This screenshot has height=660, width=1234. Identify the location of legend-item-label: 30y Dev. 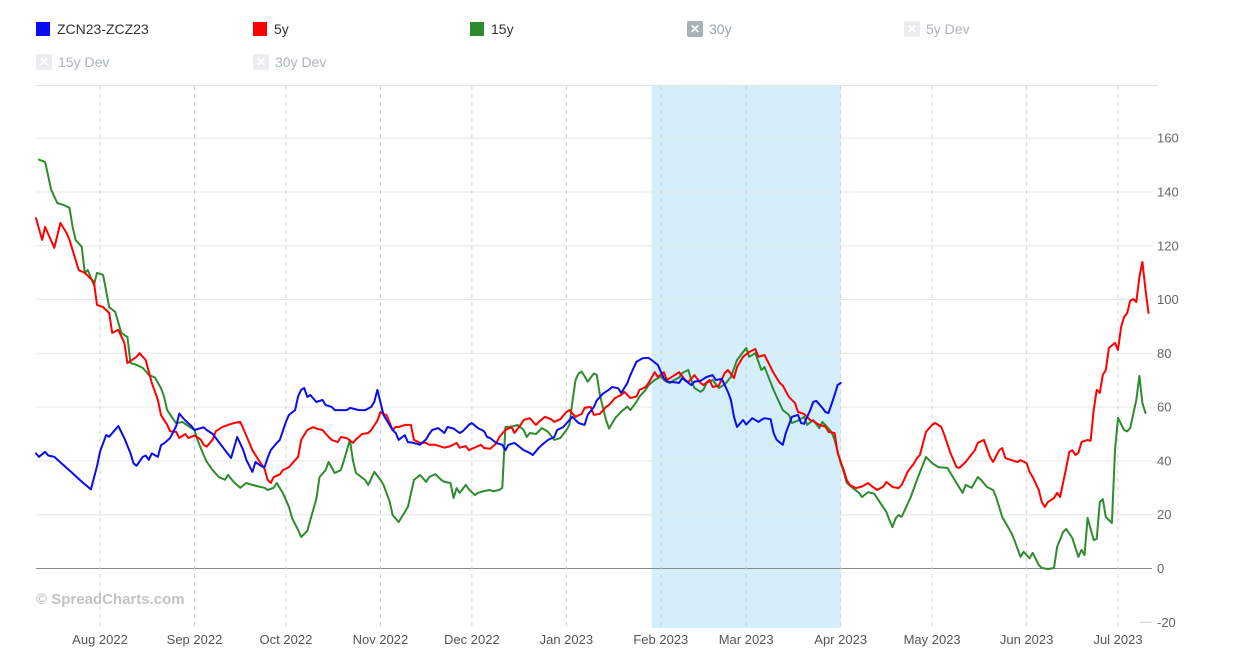
(301, 62).